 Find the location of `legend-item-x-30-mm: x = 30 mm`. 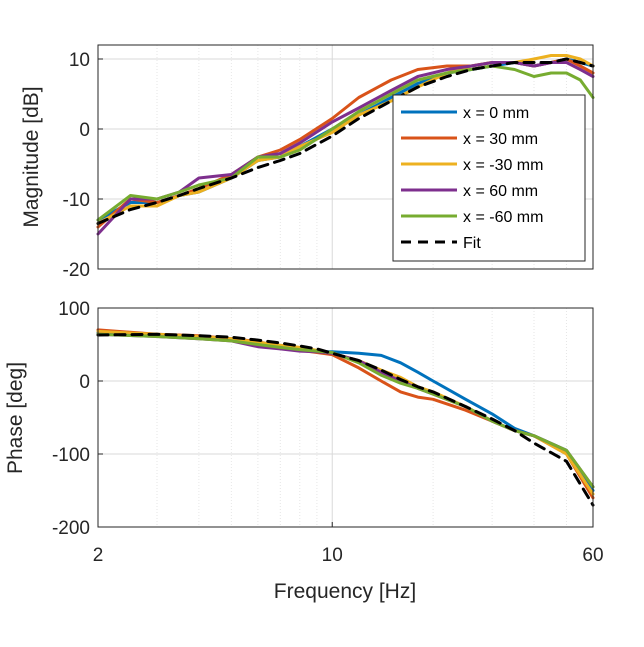

legend-item-x-30-mm: x = 30 mm is located at coordinates (469, 139).